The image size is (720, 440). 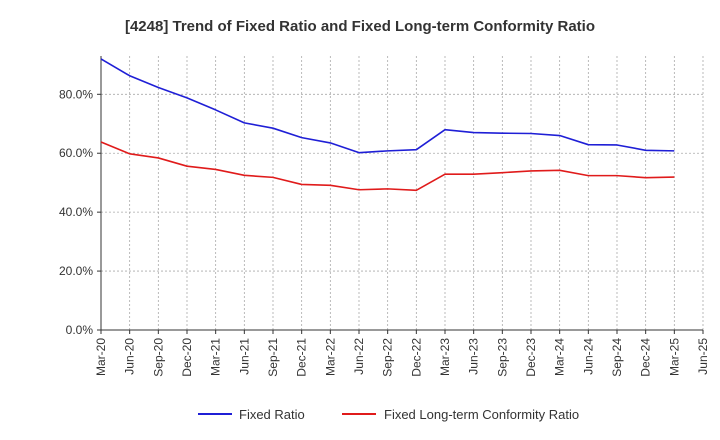 What do you see at coordinates (646, 357) in the screenshot?
I see `x-tick-label: Dec-24` at bounding box center [646, 357].